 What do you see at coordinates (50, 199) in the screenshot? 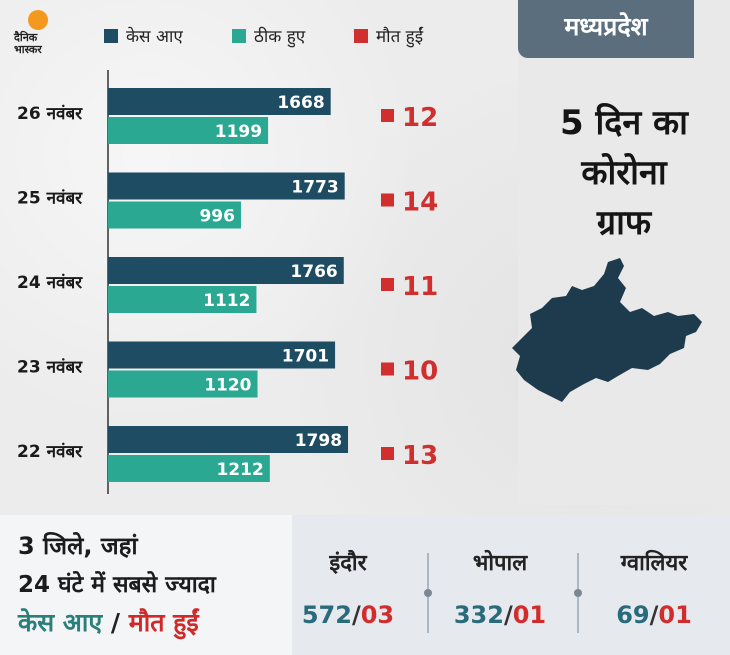
I see `category-label: 25 नवंबर` at bounding box center [50, 199].